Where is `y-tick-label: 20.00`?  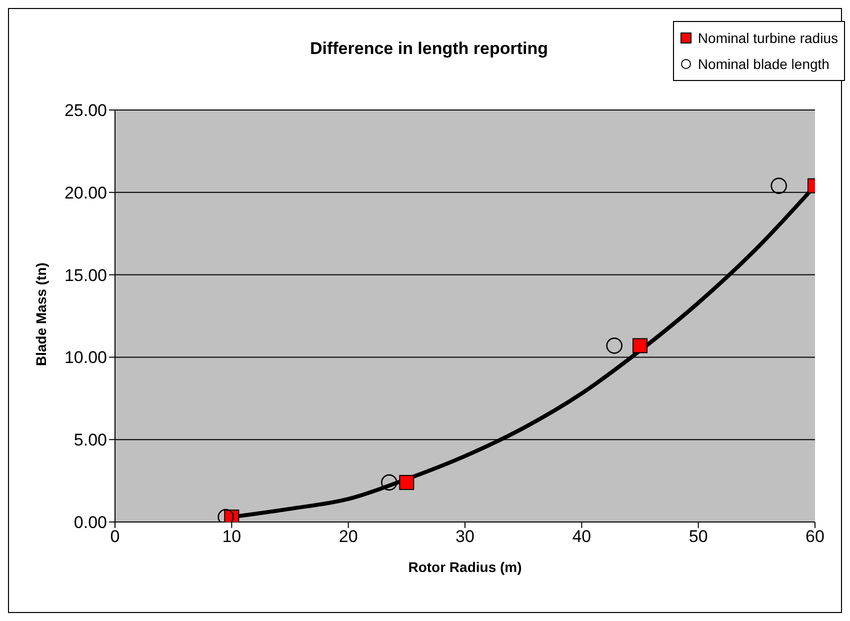 y-tick-label: 20.00 is located at coordinates (85, 192).